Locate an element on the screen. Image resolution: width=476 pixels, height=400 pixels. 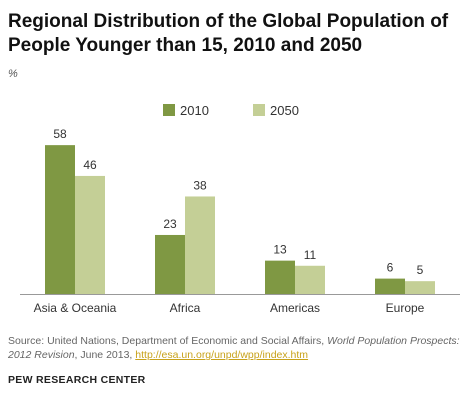
legend-label: 2010 is located at coordinates (194, 110).